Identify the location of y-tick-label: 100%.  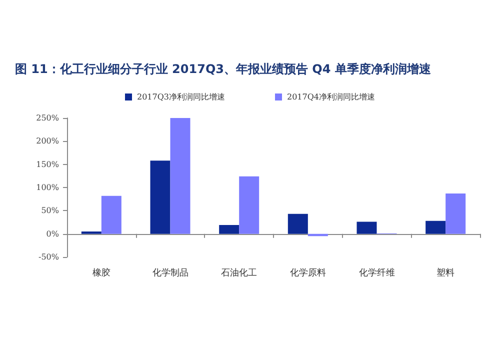
(48, 187).